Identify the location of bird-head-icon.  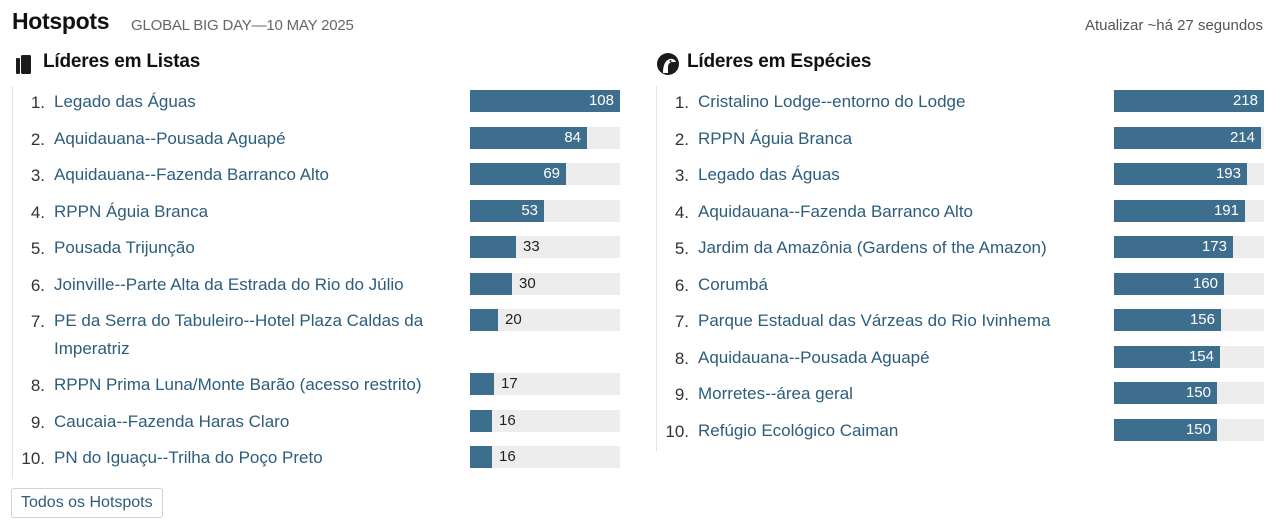
(668, 64).